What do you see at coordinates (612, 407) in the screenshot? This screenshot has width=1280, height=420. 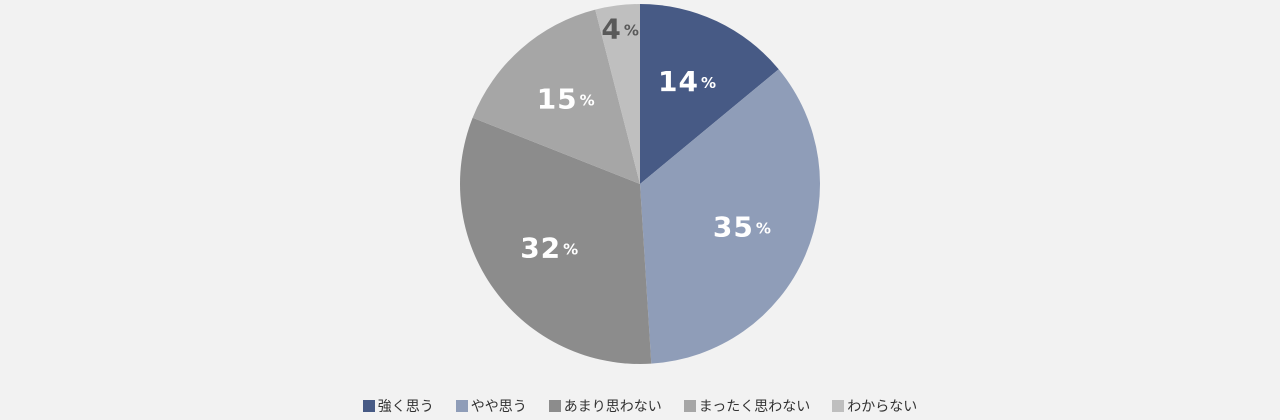 I see `legend-label: あまり思わない` at bounding box center [612, 407].